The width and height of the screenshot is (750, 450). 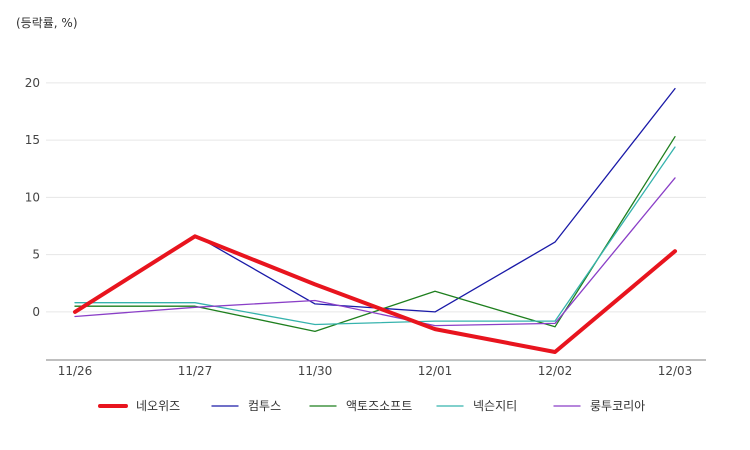 What do you see at coordinates (158, 406) in the screenshot?
I see `legend-label: 네오위즈` at bounding box center [158, 406].